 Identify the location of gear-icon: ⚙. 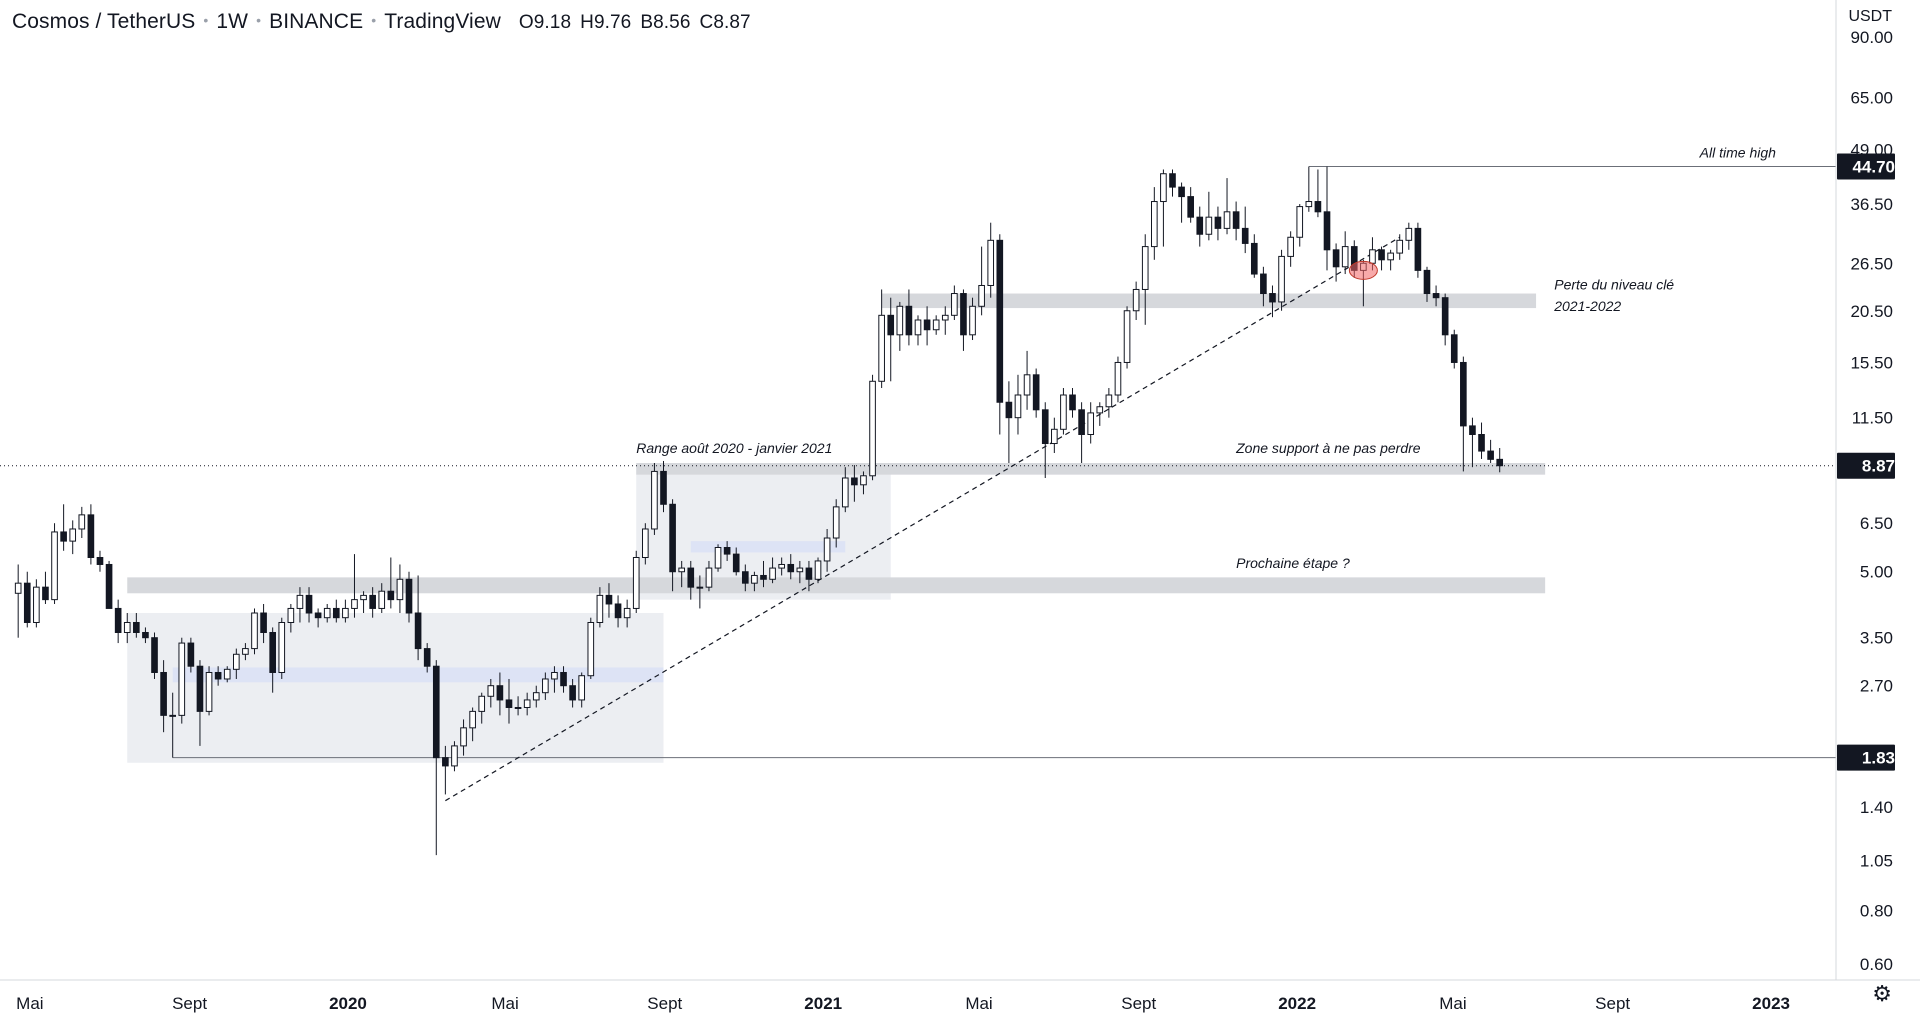
(1882, 993).